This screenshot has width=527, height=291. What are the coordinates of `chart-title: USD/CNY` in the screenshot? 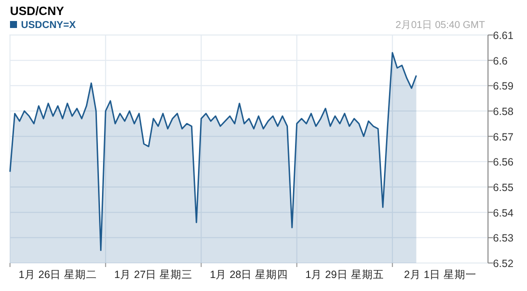 It's located at (37, 11).